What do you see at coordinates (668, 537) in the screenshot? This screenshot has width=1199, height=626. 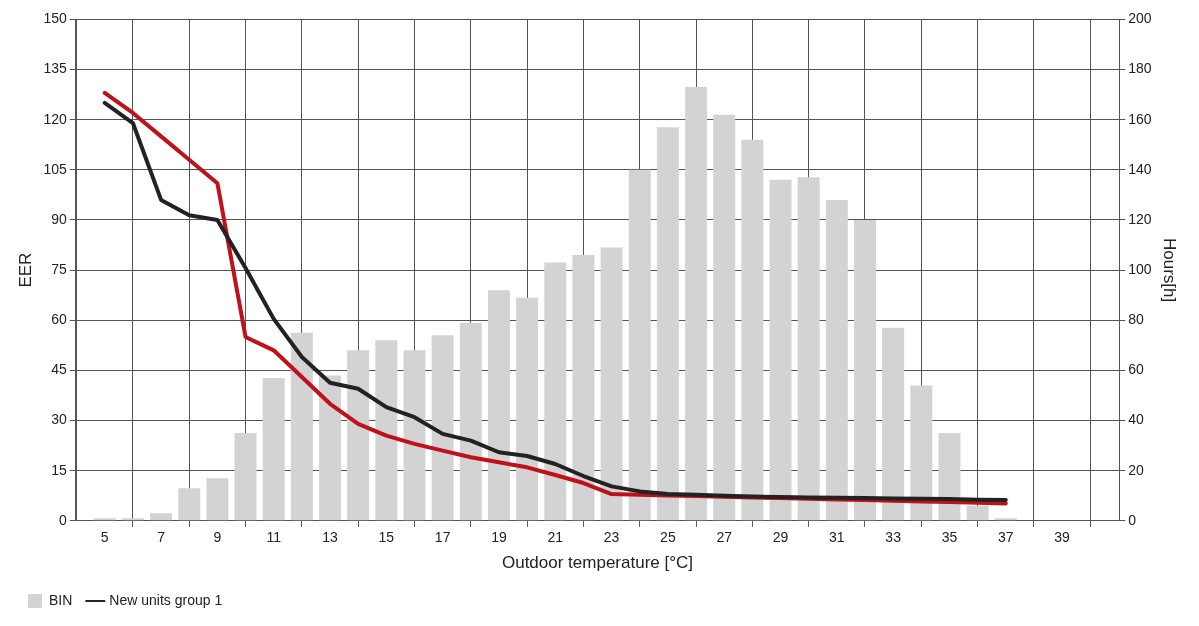 I see `x-tick-label: 25` at bounding box center [668, 537].